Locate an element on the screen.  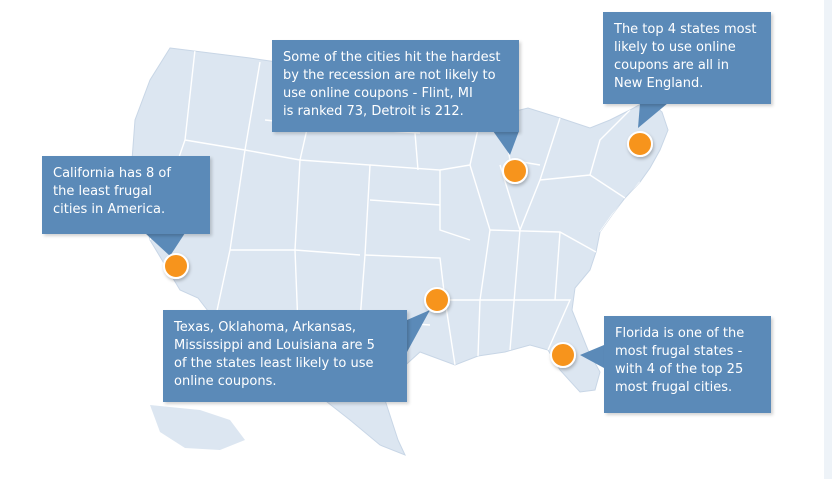
florida-pointer is located at coordinates (592, 356).